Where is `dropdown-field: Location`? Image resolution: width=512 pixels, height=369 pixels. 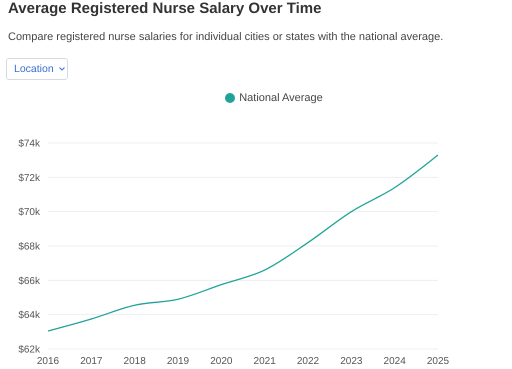
dropdown-field: Location is located at coordinates (37, 69).